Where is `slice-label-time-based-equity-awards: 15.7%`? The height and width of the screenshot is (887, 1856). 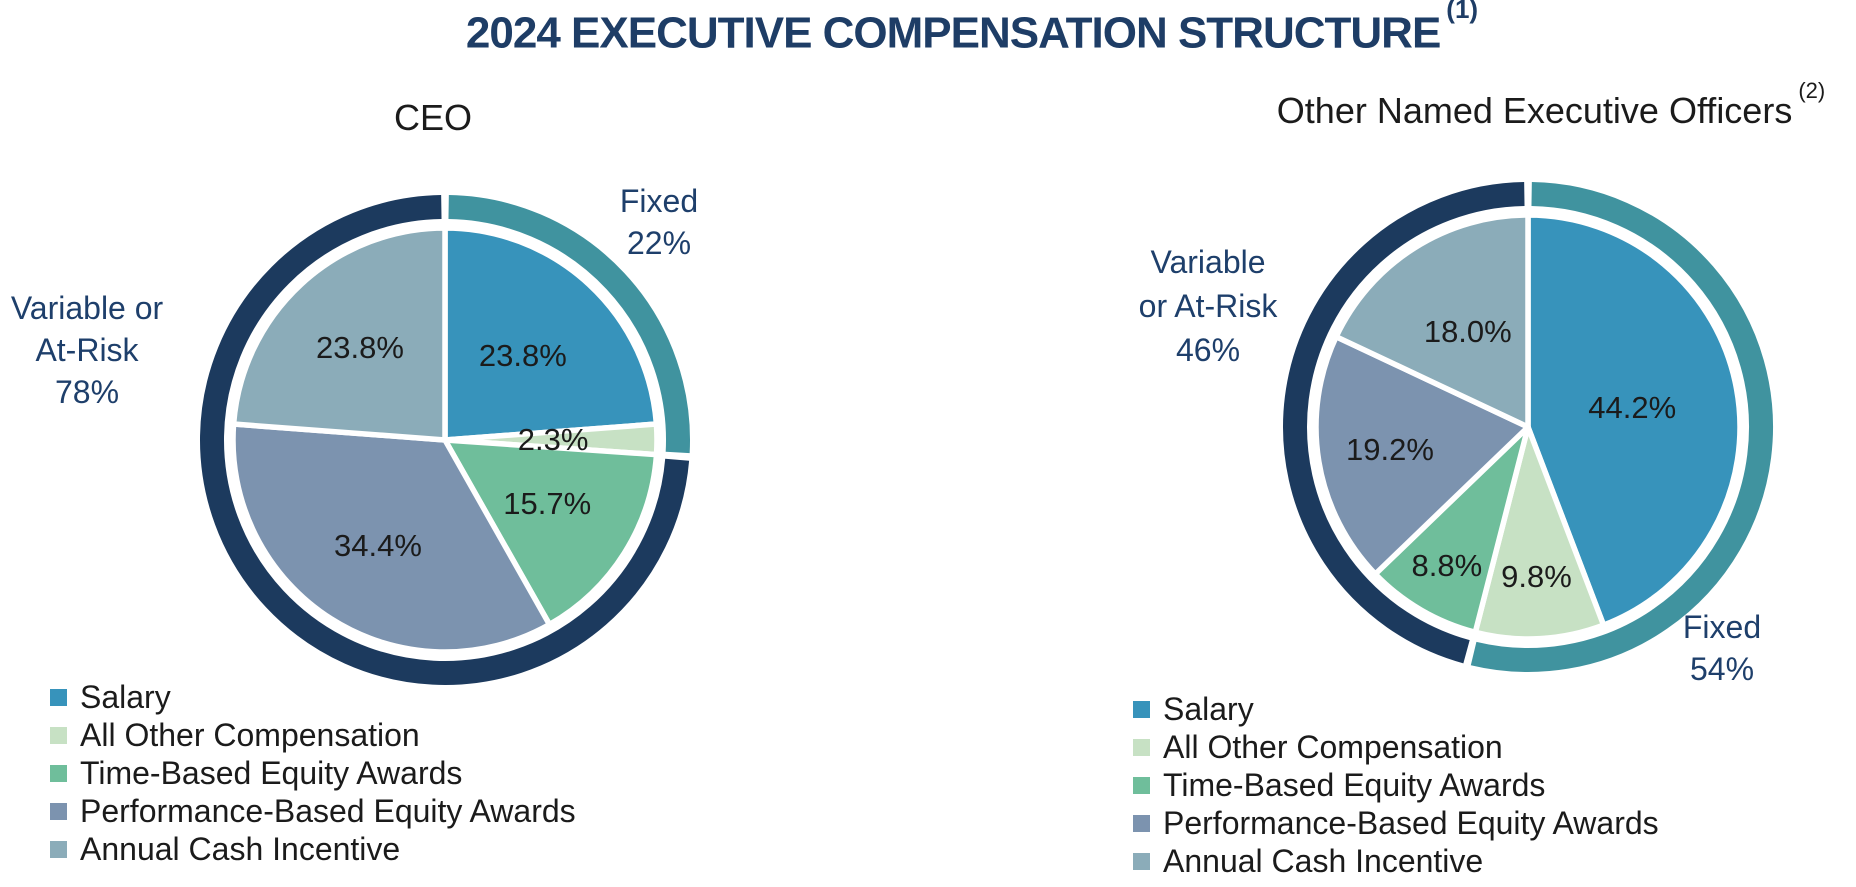 slice-label-time-based-equity-awards: 15.7% is located at coordinates (547, 504).